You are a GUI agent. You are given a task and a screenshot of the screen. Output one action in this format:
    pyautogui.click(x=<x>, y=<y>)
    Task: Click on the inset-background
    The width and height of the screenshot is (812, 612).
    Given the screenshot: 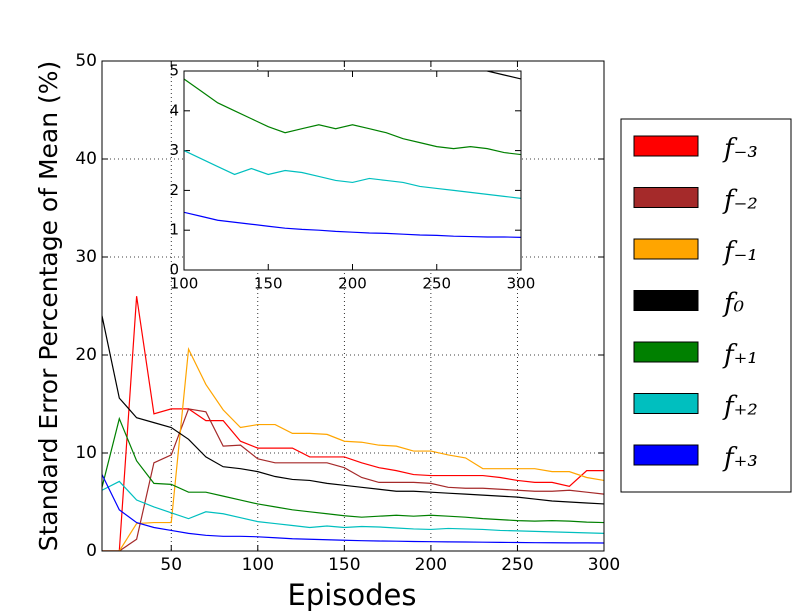 What is the action you would take?
    pyautogui.click(x=352, y=170)
    